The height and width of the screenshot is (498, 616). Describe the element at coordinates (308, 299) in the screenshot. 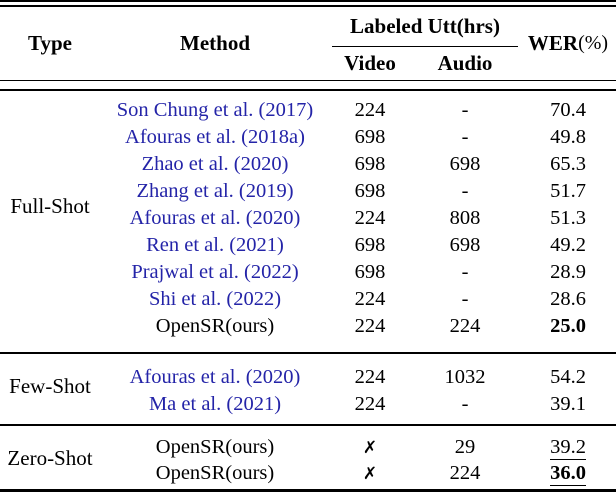

I see `table-row: Shi et al. (2022) 224 - 28.6` at that location.